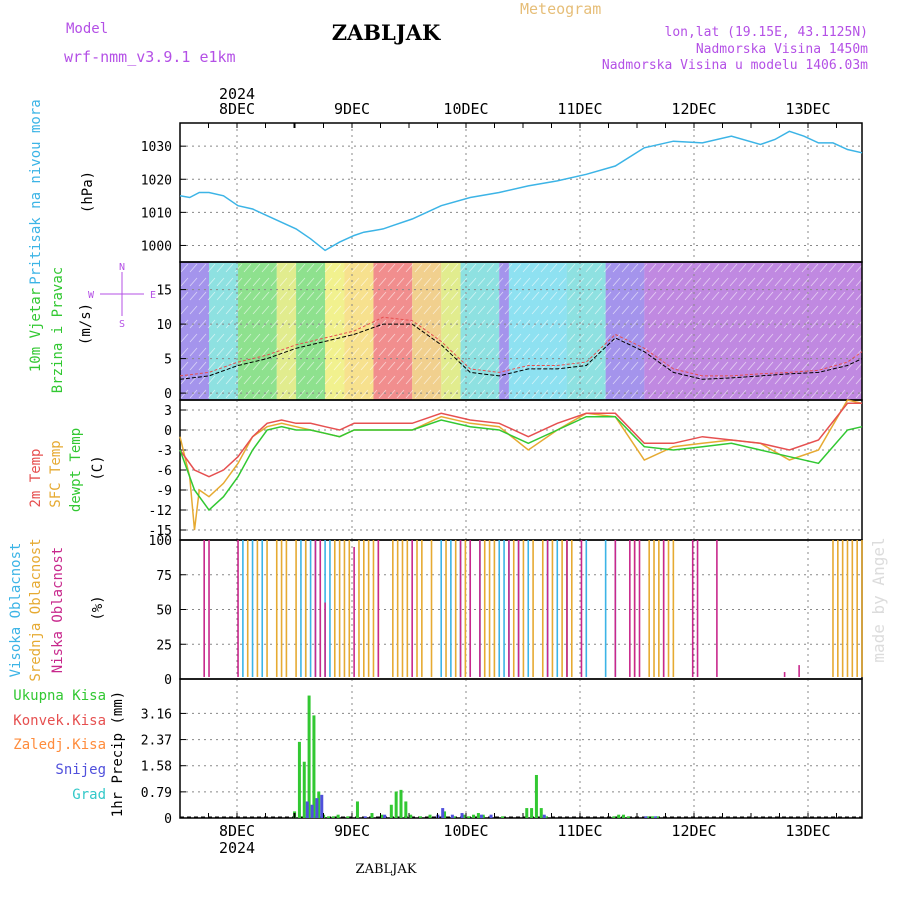 Image resolution: width=900 pixels, height=900 pixels. What do you see at coordinates (164, 451) in the screenshot?
I see `y-tick-label: -3` at bounding box center [164, 451].